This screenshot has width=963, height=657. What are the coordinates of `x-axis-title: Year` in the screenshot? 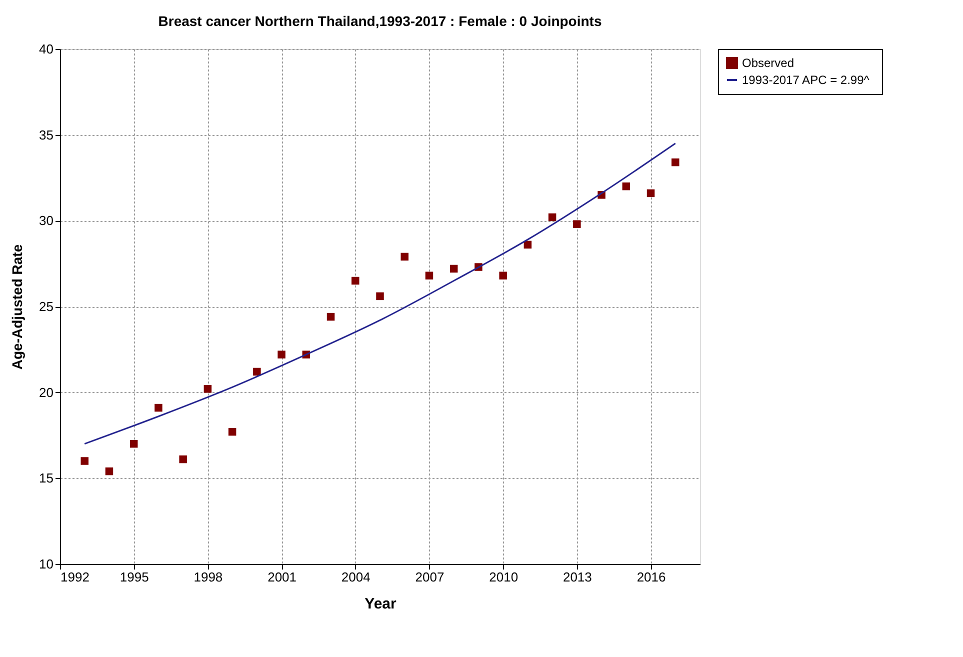 It's located at (380, 604).